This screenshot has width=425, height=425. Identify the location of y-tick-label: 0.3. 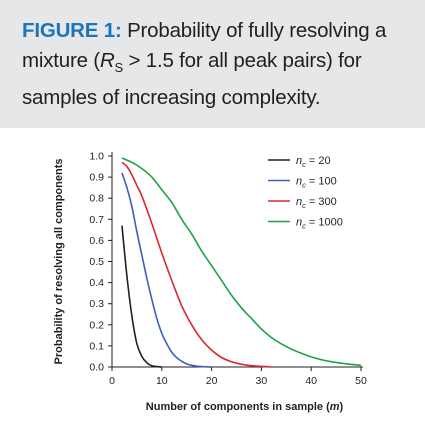
(96, 304).